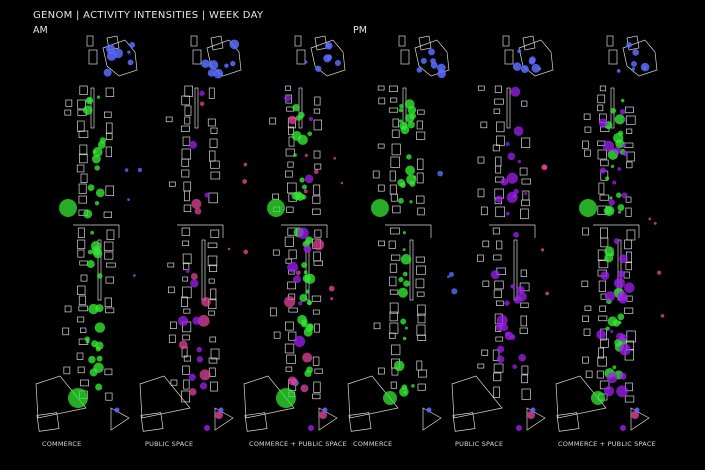 The image size is (705, 470). What do you see at coordinates (256, 422) in the screenshot?
I see `plaza-outline` at bounding box center [256, 422].